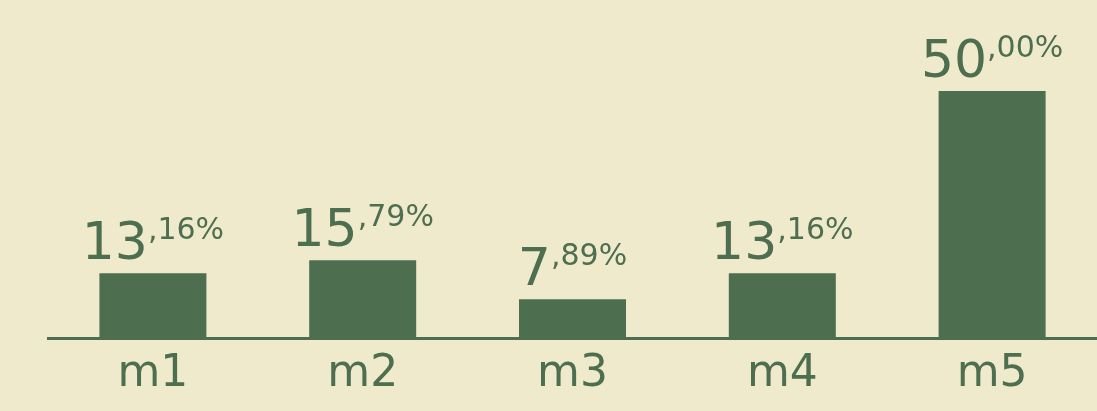 Image resolution: width=1097 pixels, height=411 pixels. I want to click on x-tick-label: m1, so click(153, 371).